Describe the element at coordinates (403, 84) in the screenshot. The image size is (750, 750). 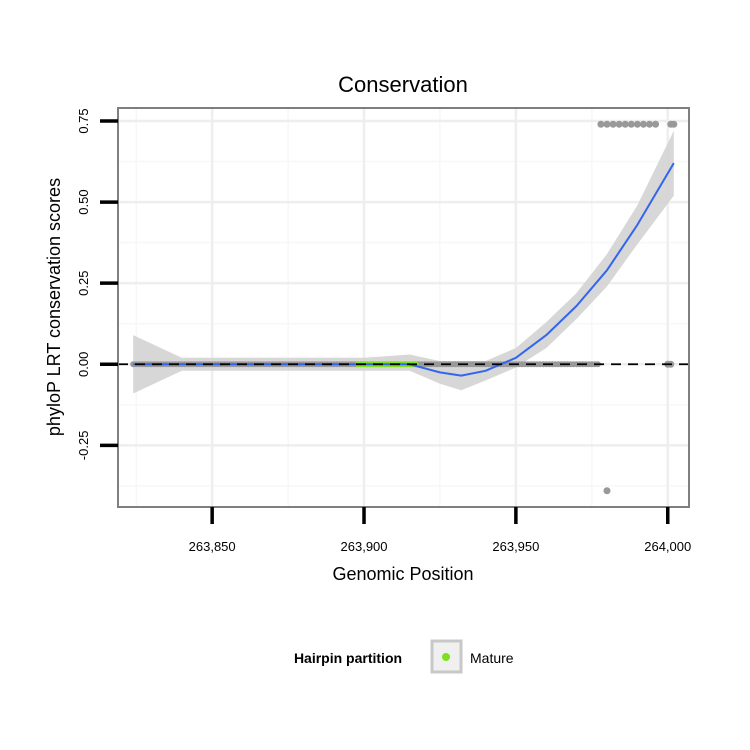
I see `chart-title: Conservation` at that location.